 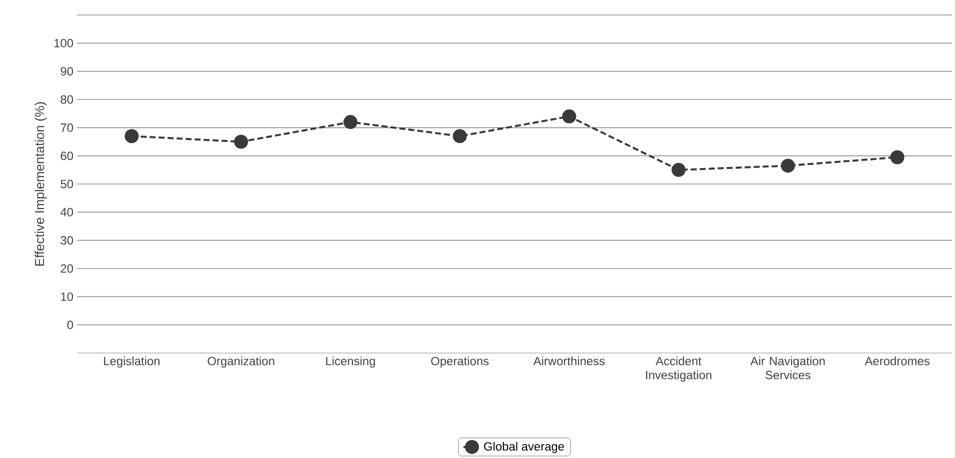 What do you see at coordinates (524, 448) in the screenshot?
I see `legend-label: Global average` at bounding box center [524, 448].